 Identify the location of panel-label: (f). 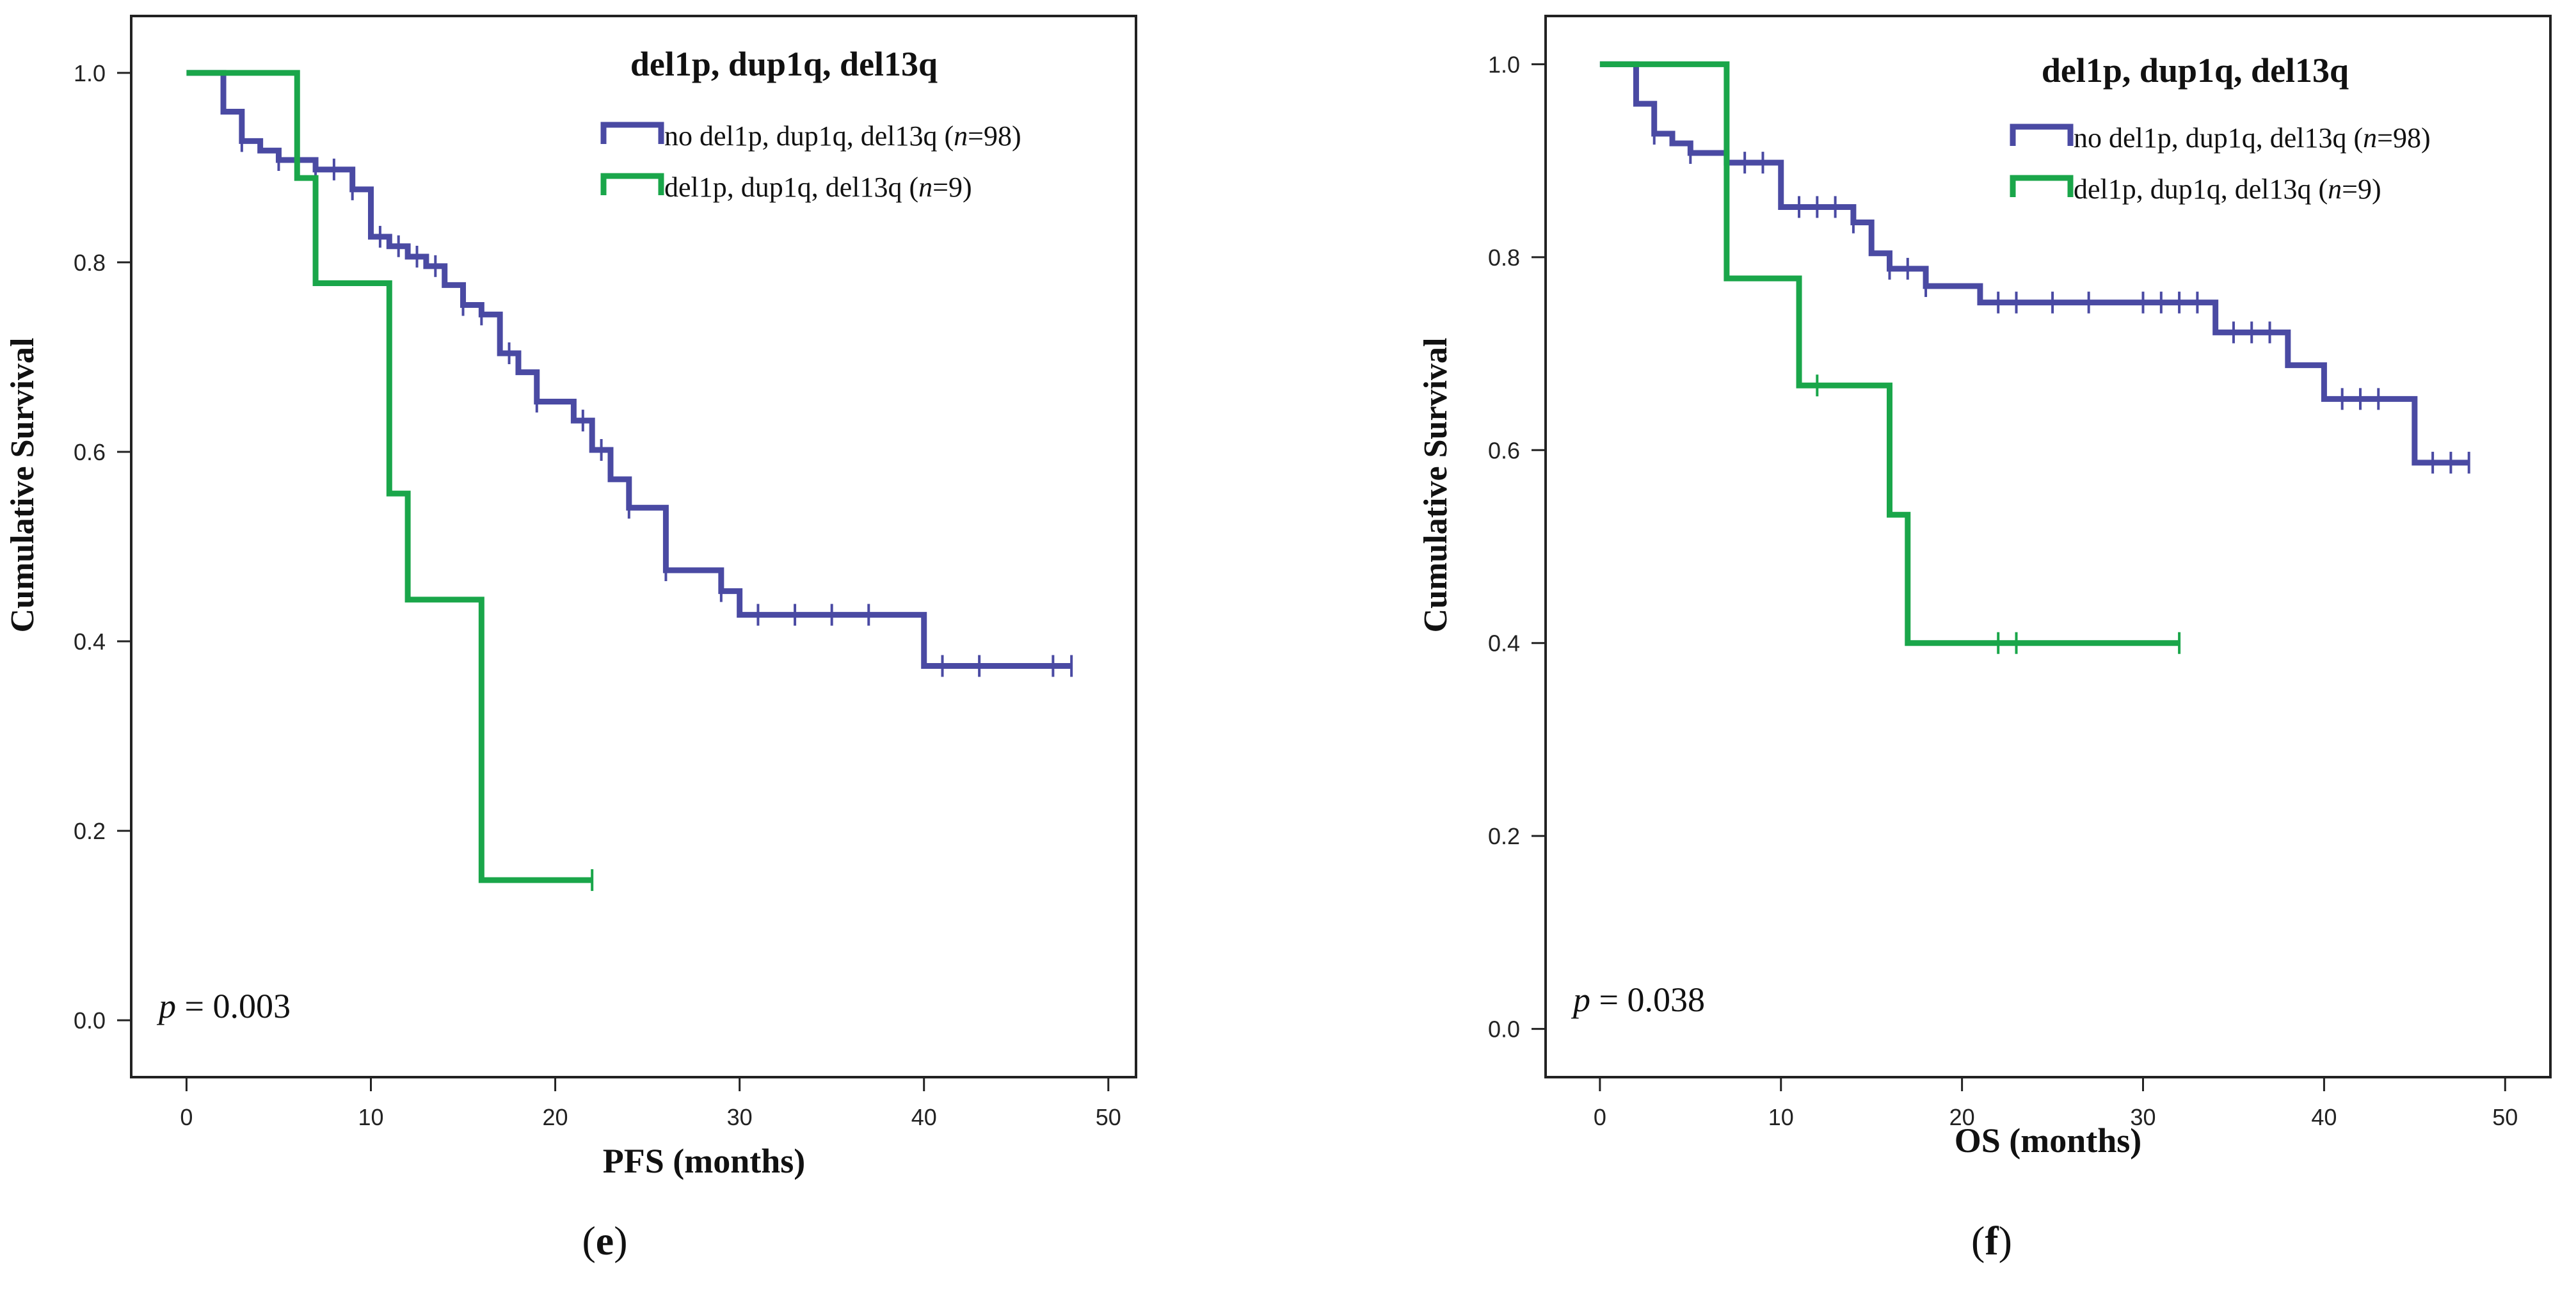
(1991, 1240).